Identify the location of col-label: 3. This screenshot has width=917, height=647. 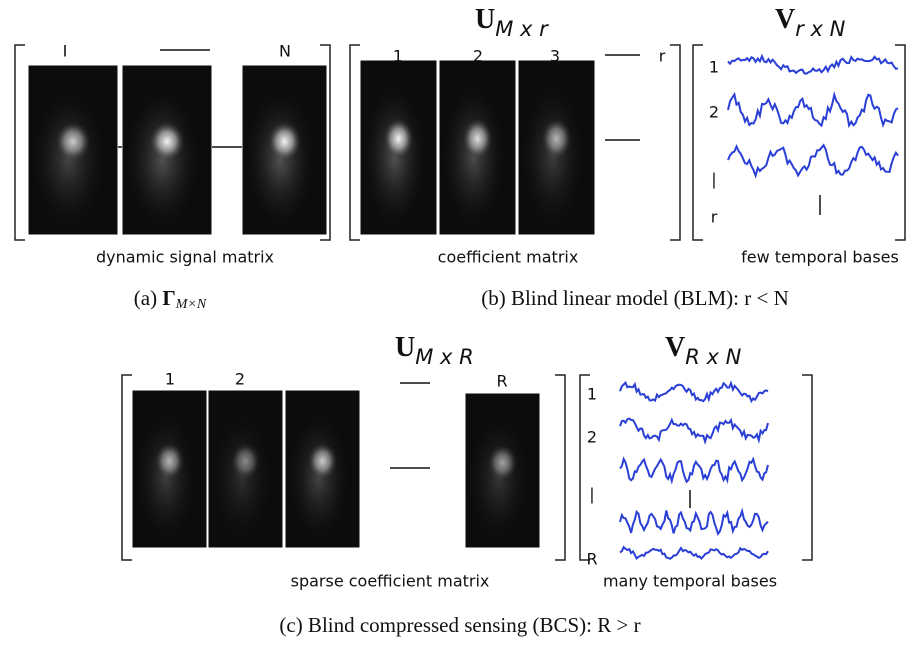
(555, 56).